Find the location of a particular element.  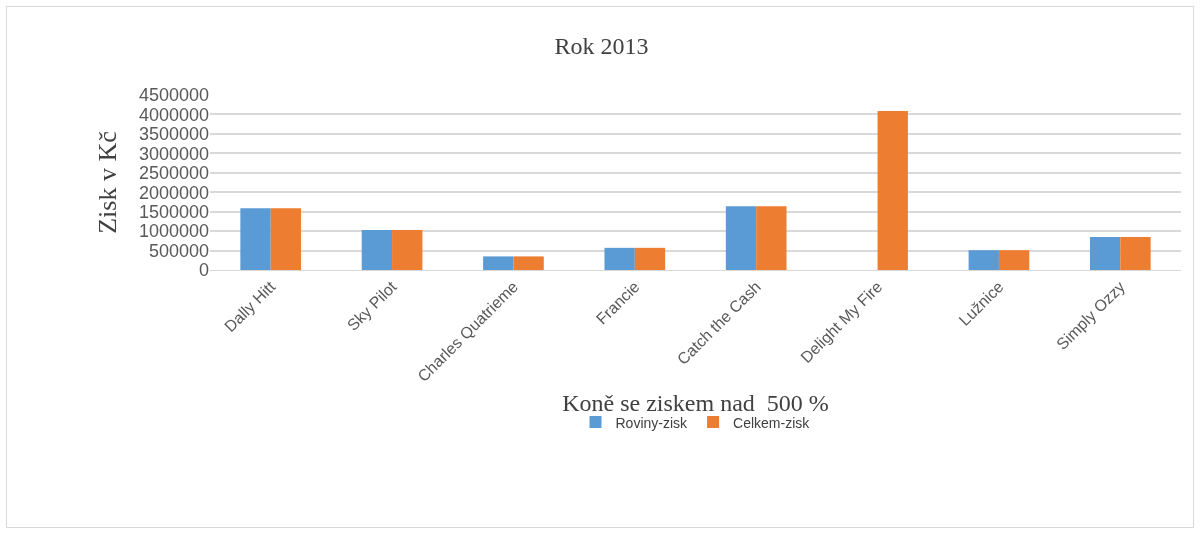

y-axis-title: Zisk v Kč is located at coordinates (108, 182).